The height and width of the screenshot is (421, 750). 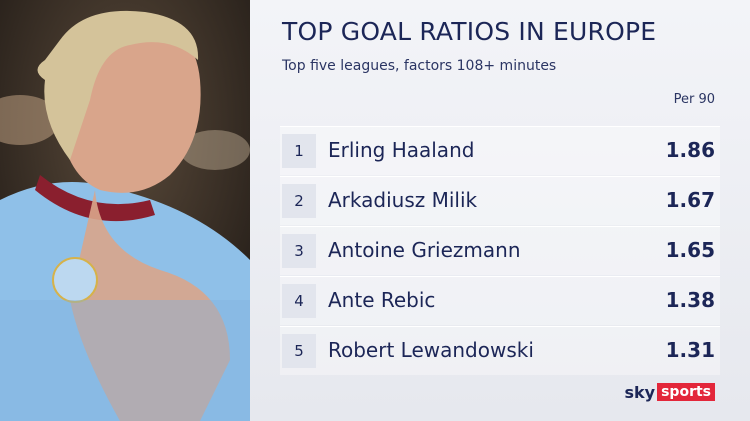 I want to click on player-name: Arkadiusz Milik, so click(x=403, y=200).